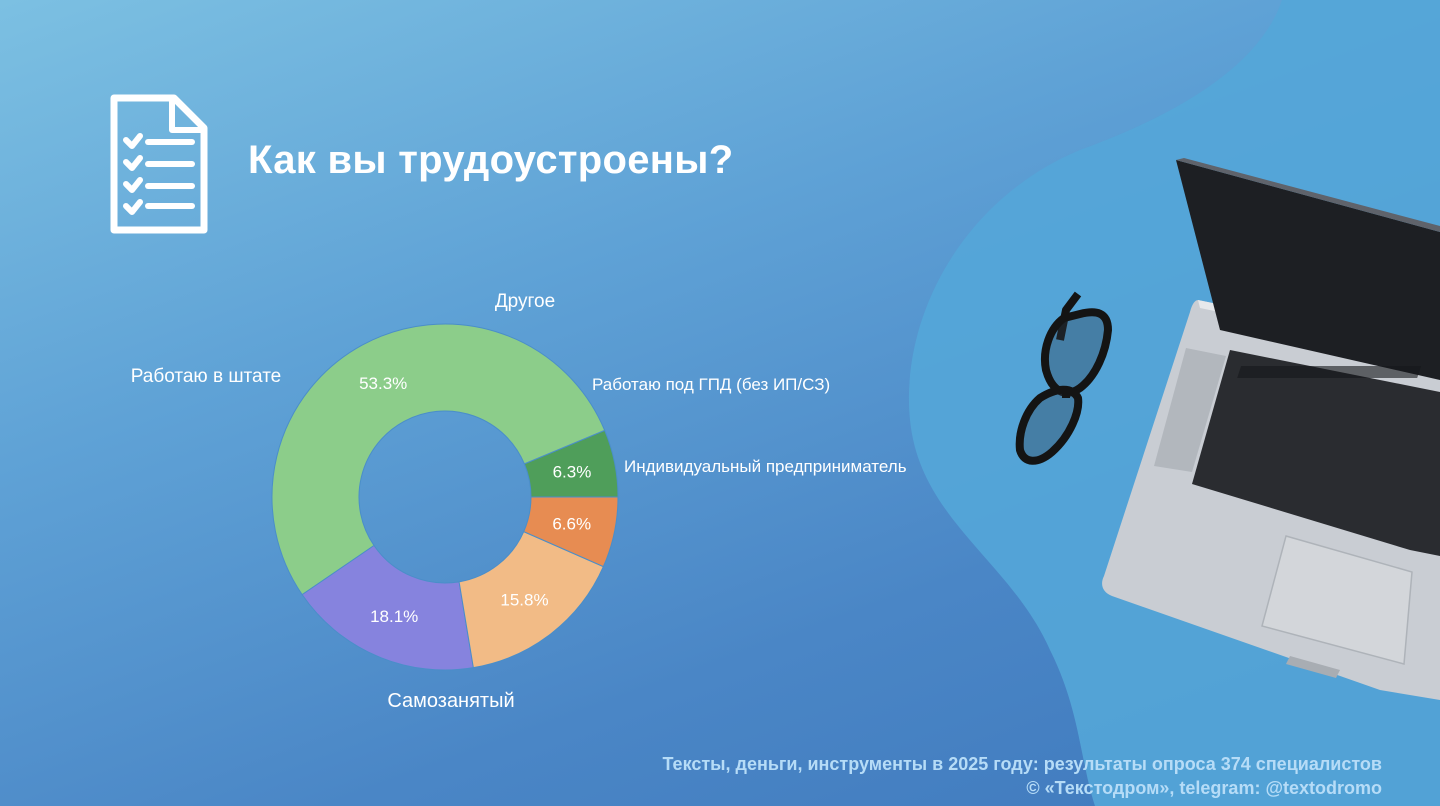 The width and height of the screenshot is (1440, 806). Describe the element at coordinates (394, 616) in the screenshot. I see `slice-value-label: 18.1%` at that location.